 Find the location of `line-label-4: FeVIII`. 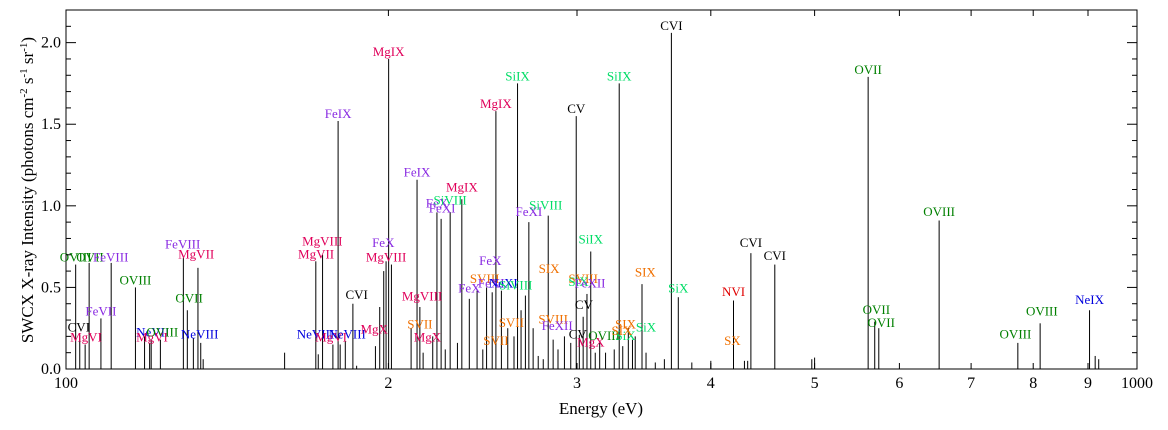

line-label-4: FeVIII is located at coordinates (110, 257).